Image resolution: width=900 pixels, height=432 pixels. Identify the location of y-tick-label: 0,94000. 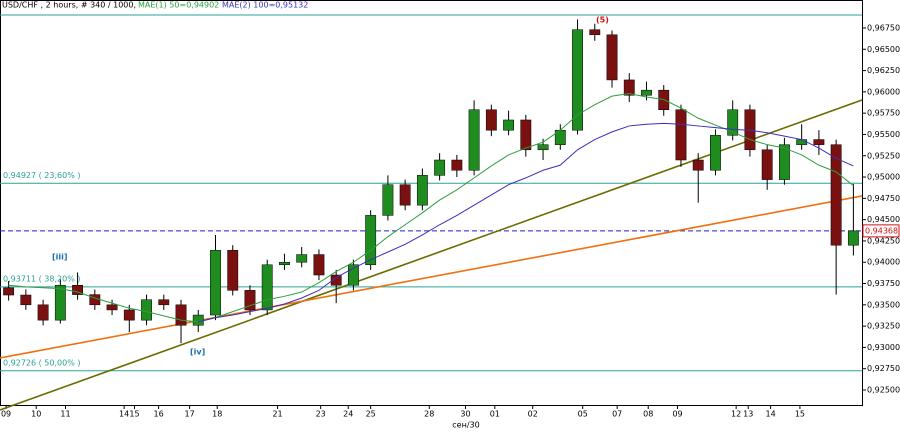
(883, 262).